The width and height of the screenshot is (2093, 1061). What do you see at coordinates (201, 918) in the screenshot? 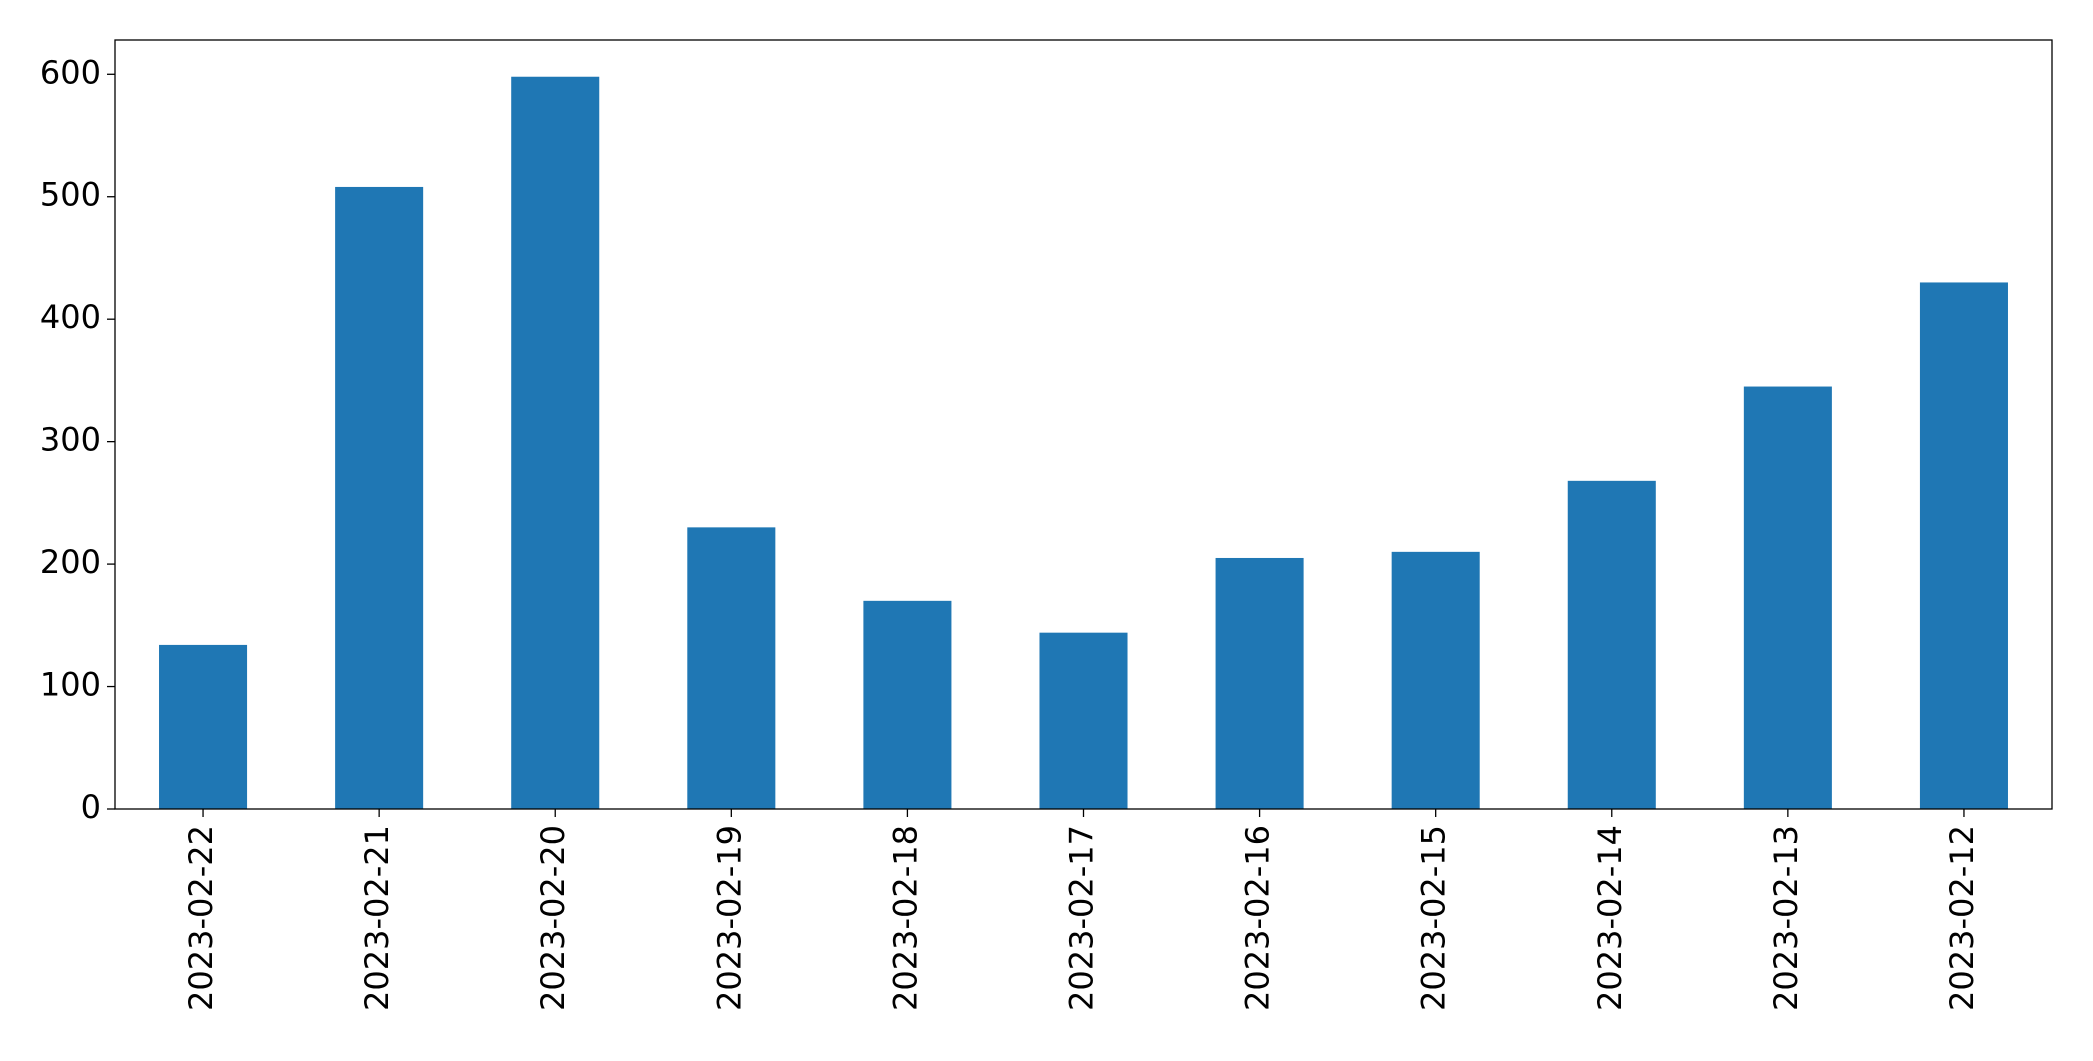
I see `x-tick-label: 2023-02-22` at bounding box center [201, 918].